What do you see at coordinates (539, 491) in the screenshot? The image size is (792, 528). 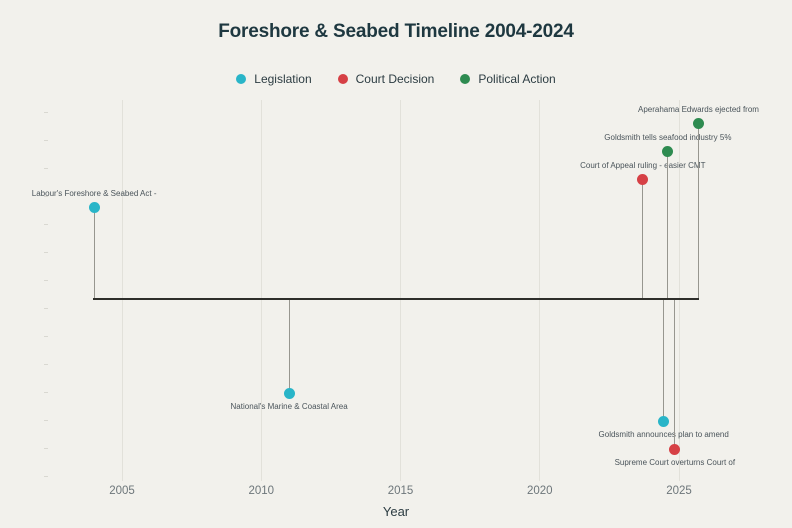 I see `x-tick-label-2020: 2020` at bounding box center [539, 491].